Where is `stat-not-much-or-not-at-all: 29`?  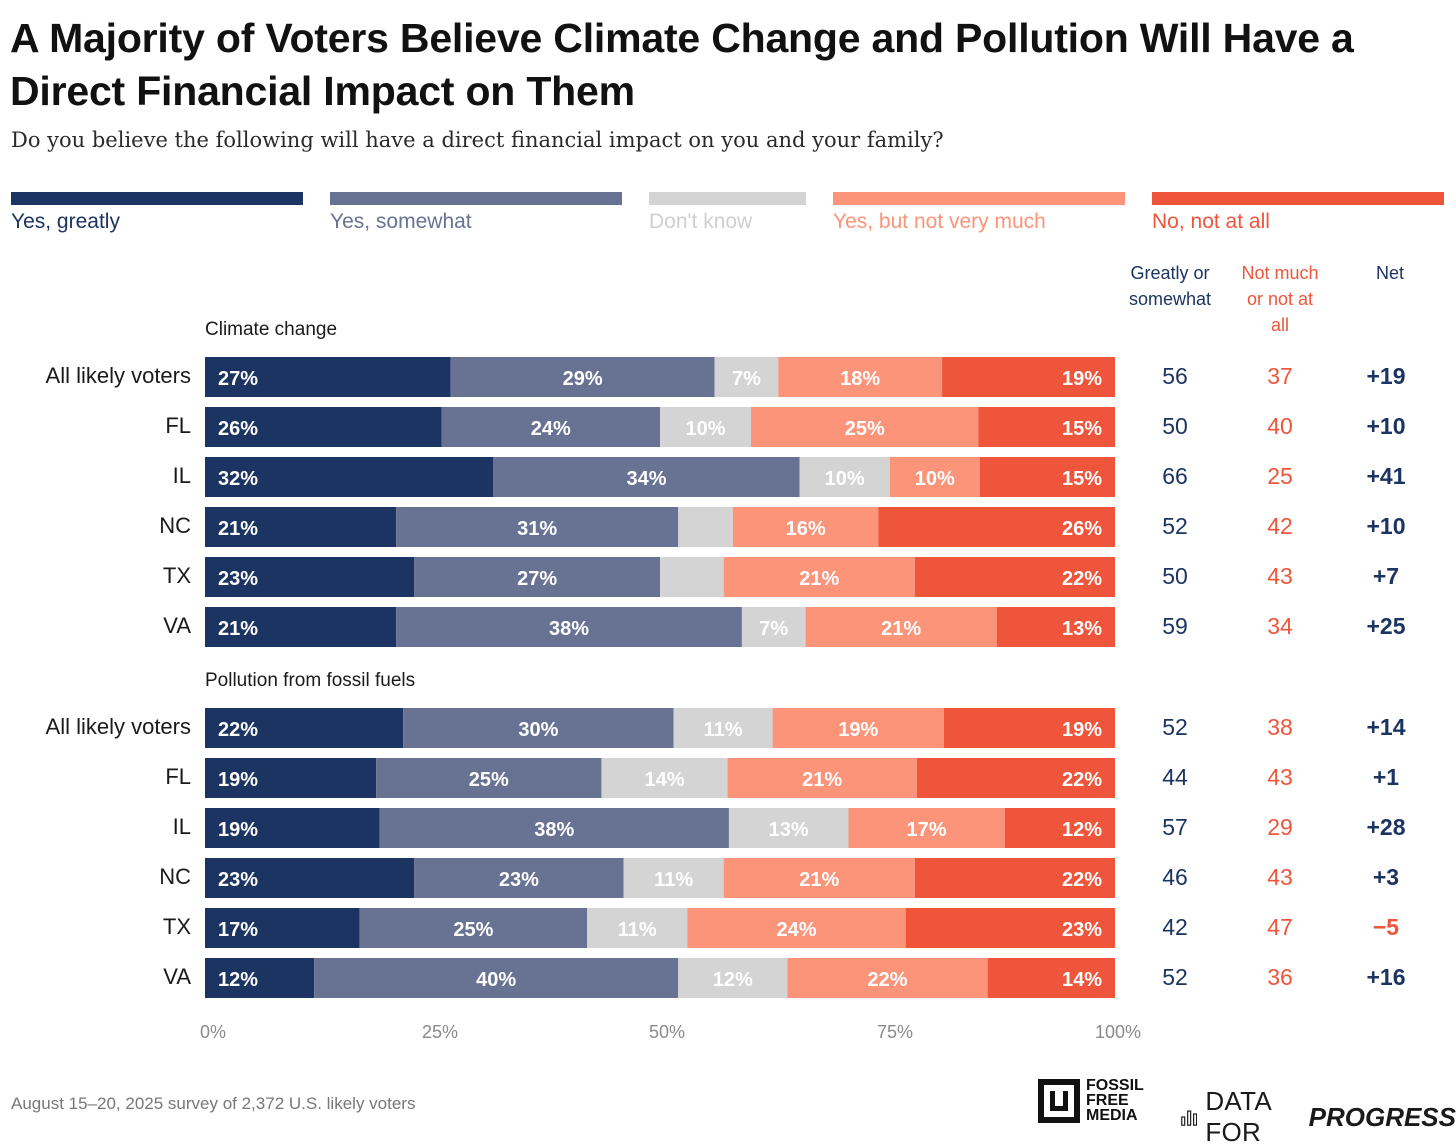
stat-not-much-or-not-at-all: 29 is located at coordinates (1280, 827).